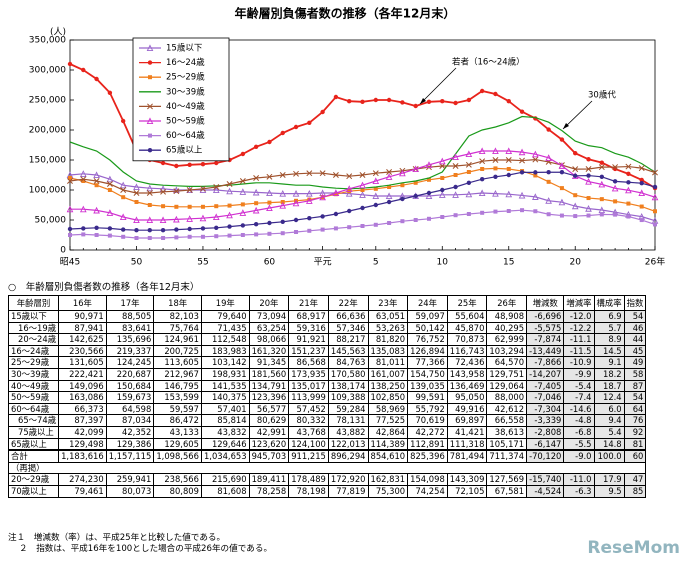 This screenshot has width=692, height=562. Describe the element at coordinates (308, 420) in the screenshot. I see `cell: 80,332` at that location.